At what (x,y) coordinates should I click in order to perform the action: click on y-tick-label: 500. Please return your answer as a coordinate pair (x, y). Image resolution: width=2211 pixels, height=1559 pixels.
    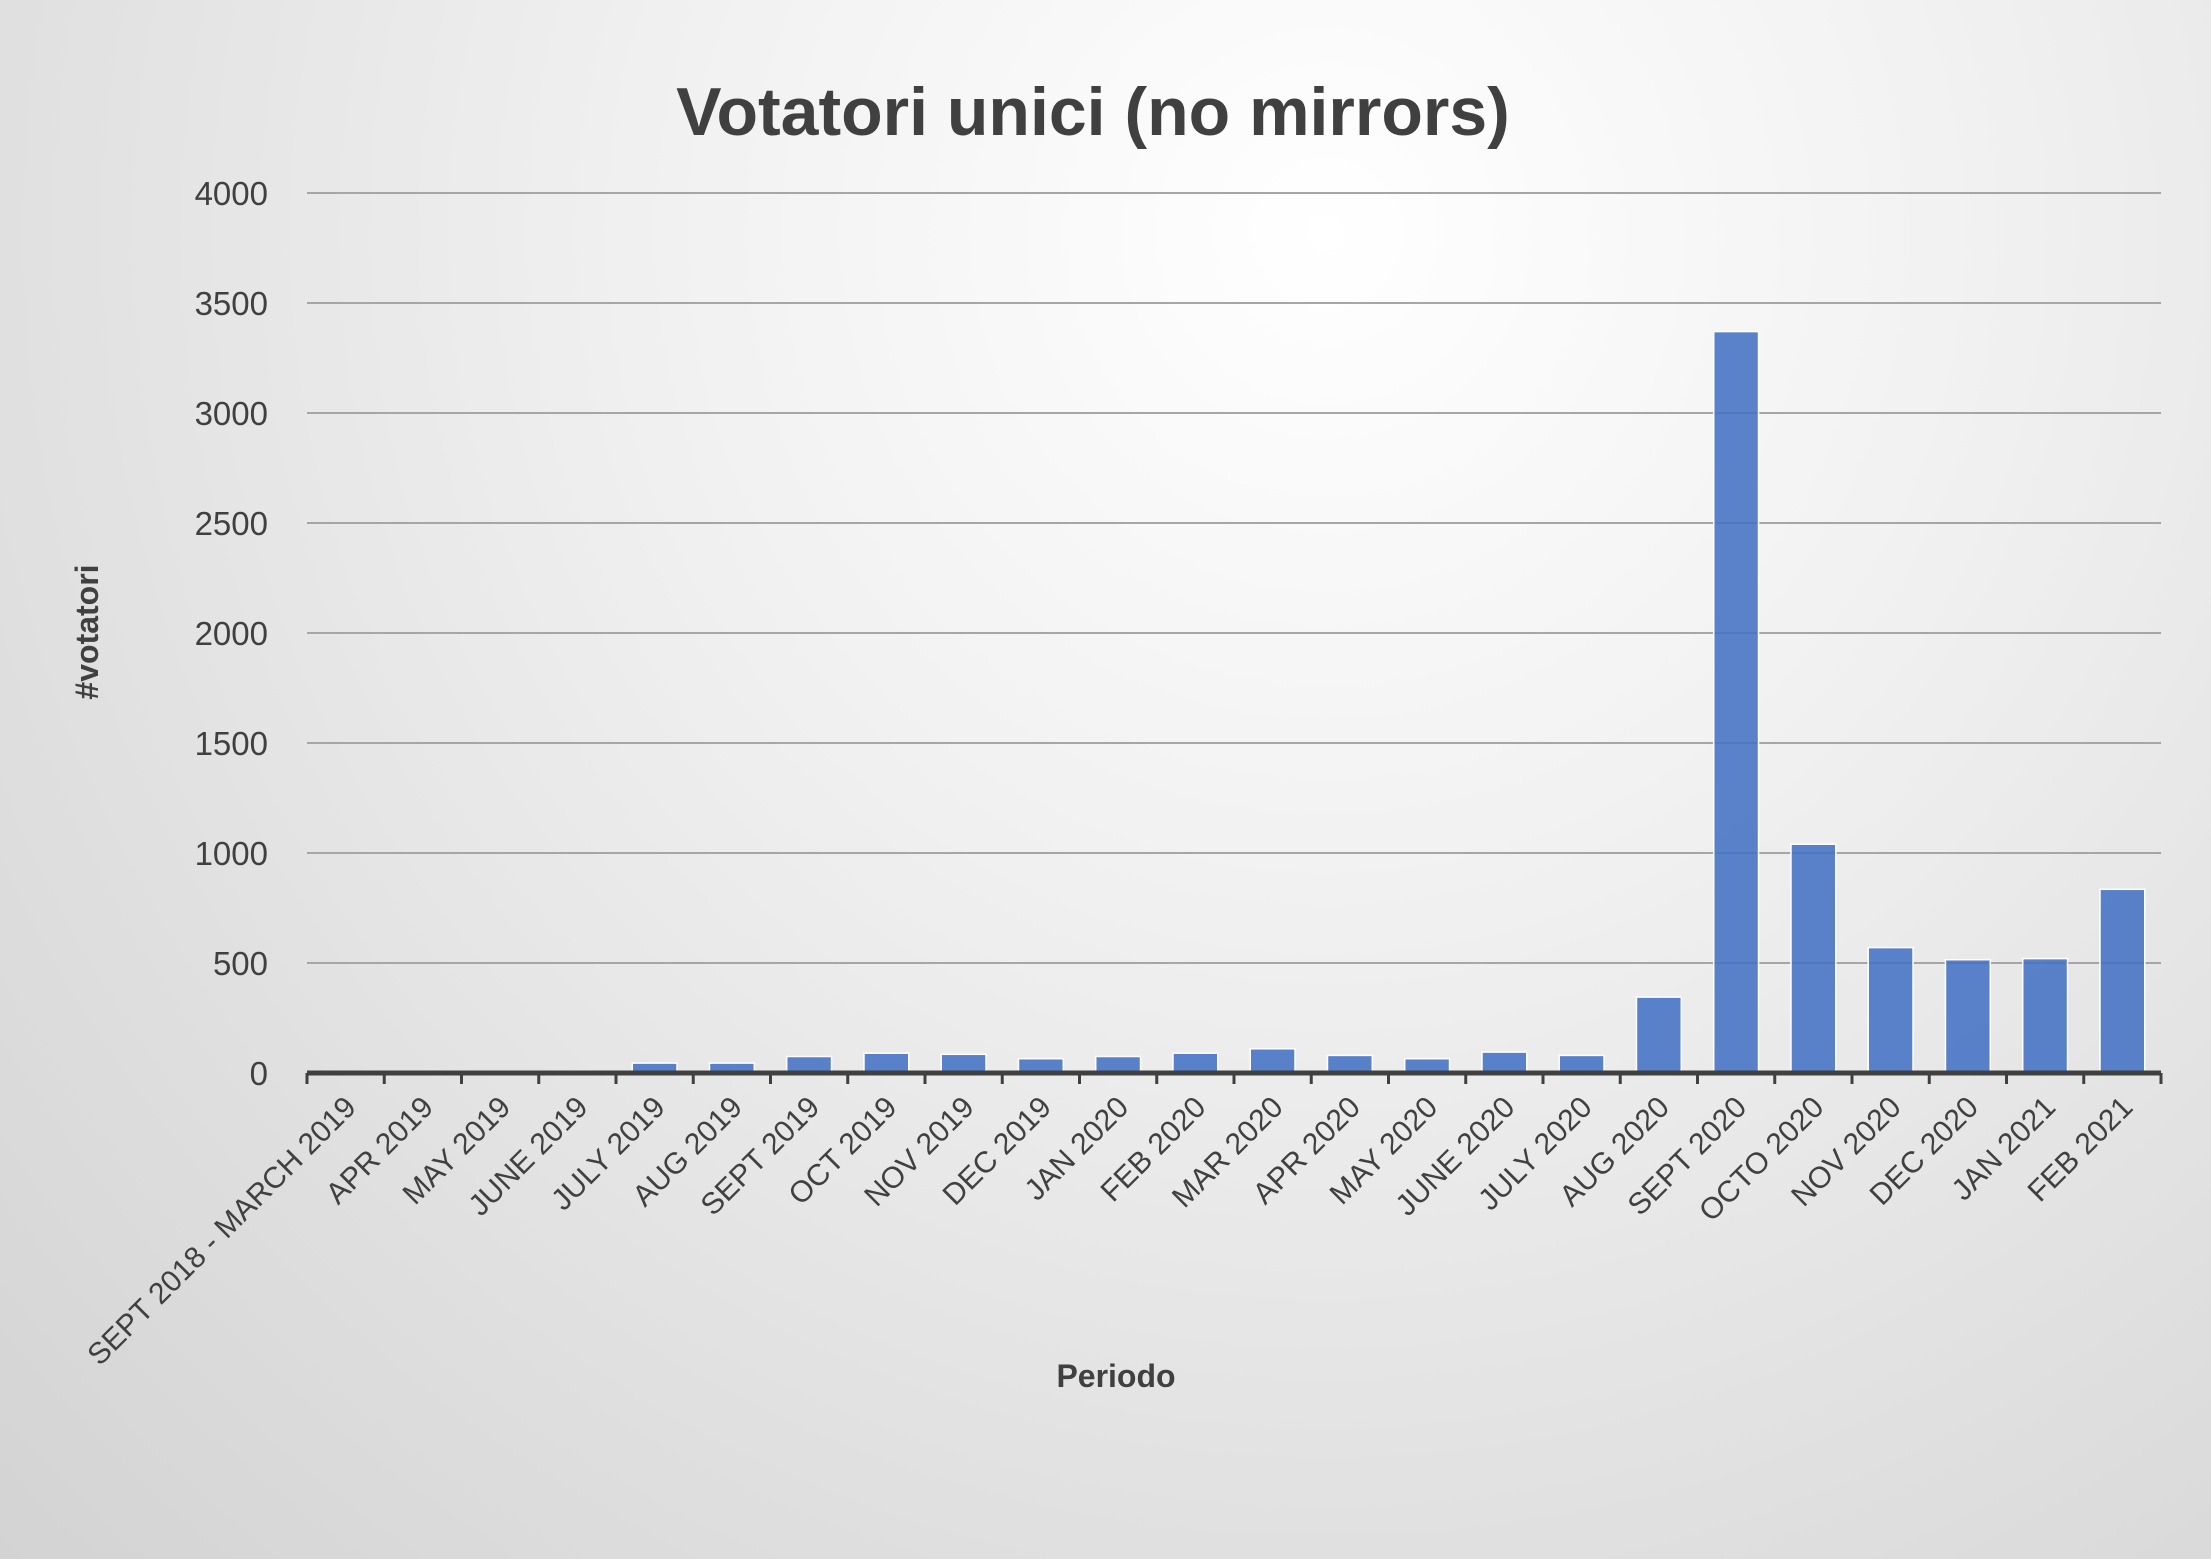
    Looking at the image, I should click on (240, 963).